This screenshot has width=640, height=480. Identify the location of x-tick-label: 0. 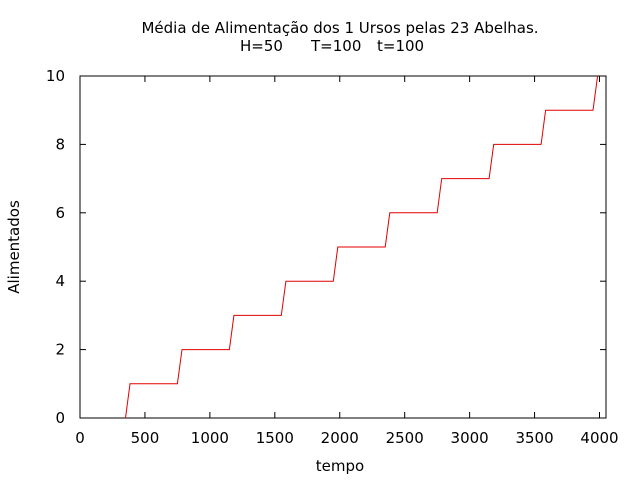
(80, 438).